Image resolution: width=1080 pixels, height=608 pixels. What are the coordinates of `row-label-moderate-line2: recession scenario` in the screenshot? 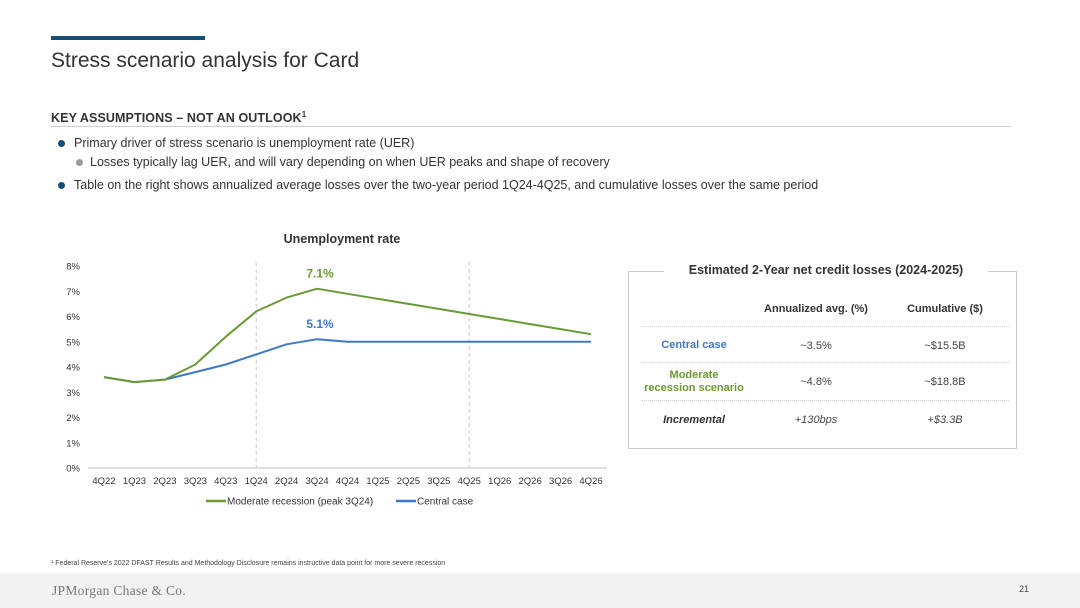 It's located at (694, 388).